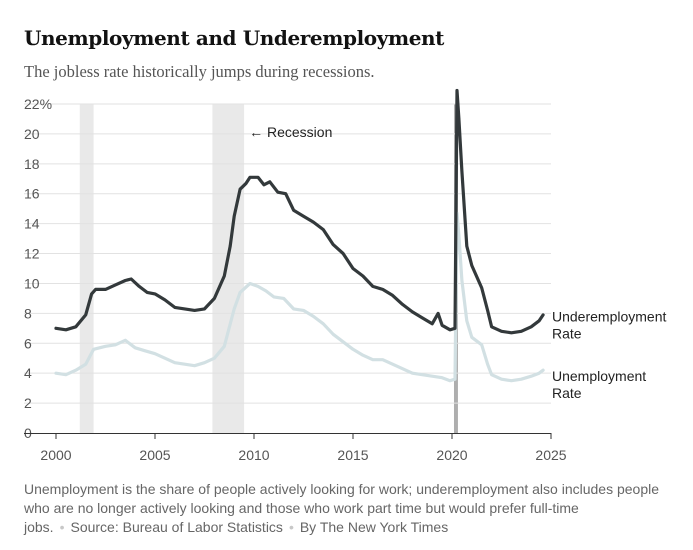 This screenshot has height=550, width=693. I want to click on underemployment-series-label: Underemployment Rate, so click(609, 324).